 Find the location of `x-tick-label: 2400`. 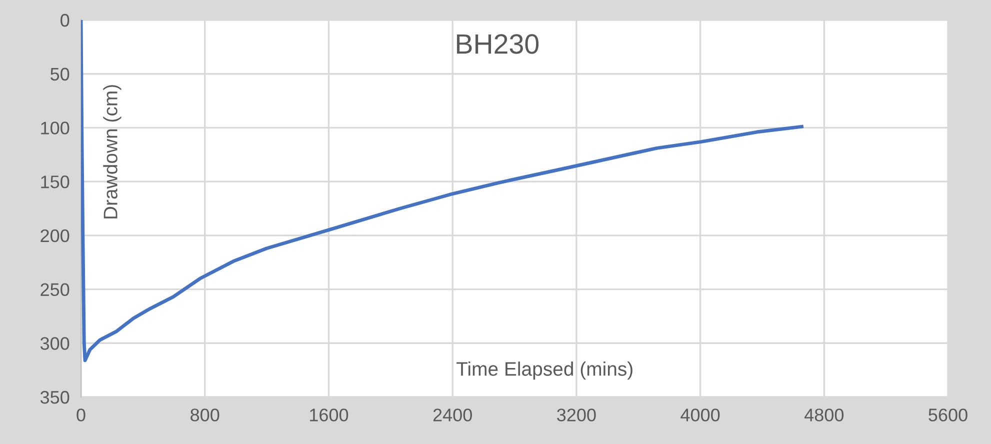

x-tick-label: 2400 is located at coordinates (452, 415).